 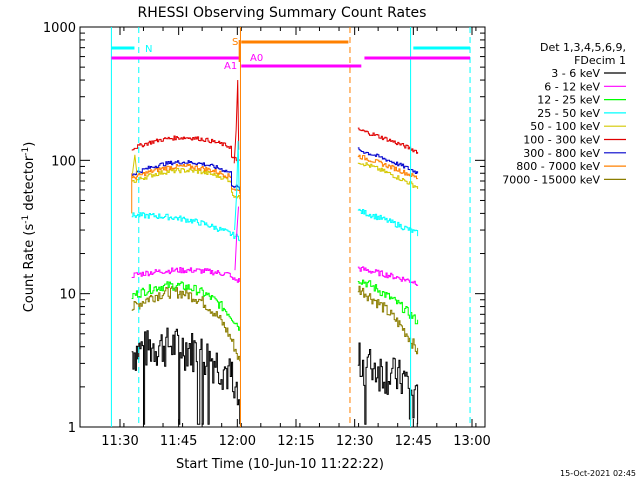 What do you see at coordinates (598, 473) in the screenshot?
I see `footer-date: 15-Oct-2021 02:45` at bounding box center [598, 473].